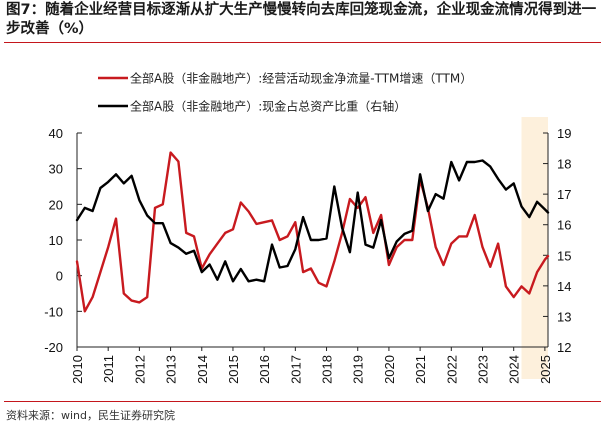 The height and width of the screenshot is (432, 605). What do you see at coordinates (514, 369) in the screenshot?
I see `x-tick-label: 2024` at bounding box center [514, 369].